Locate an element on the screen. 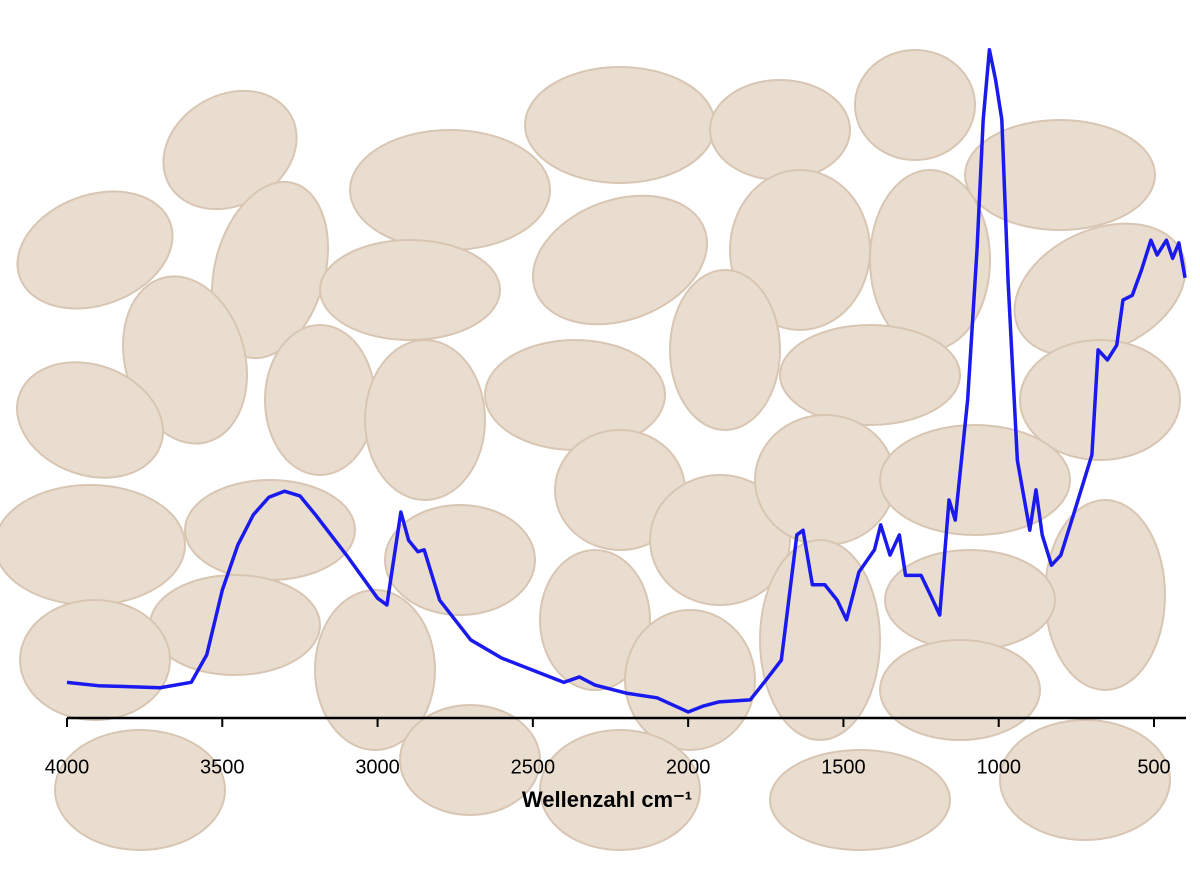  x-tick-label: 1000 is located at coordinates (998, 767).